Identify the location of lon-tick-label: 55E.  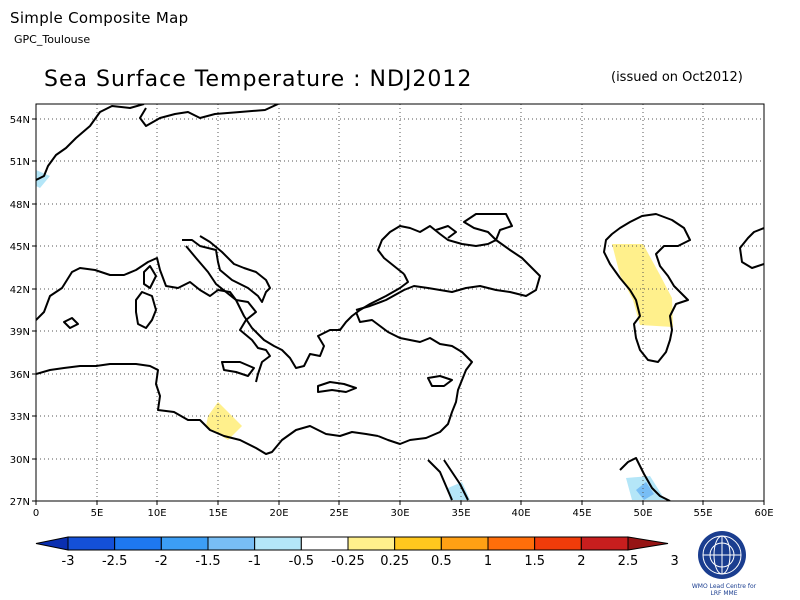
(702, 513).